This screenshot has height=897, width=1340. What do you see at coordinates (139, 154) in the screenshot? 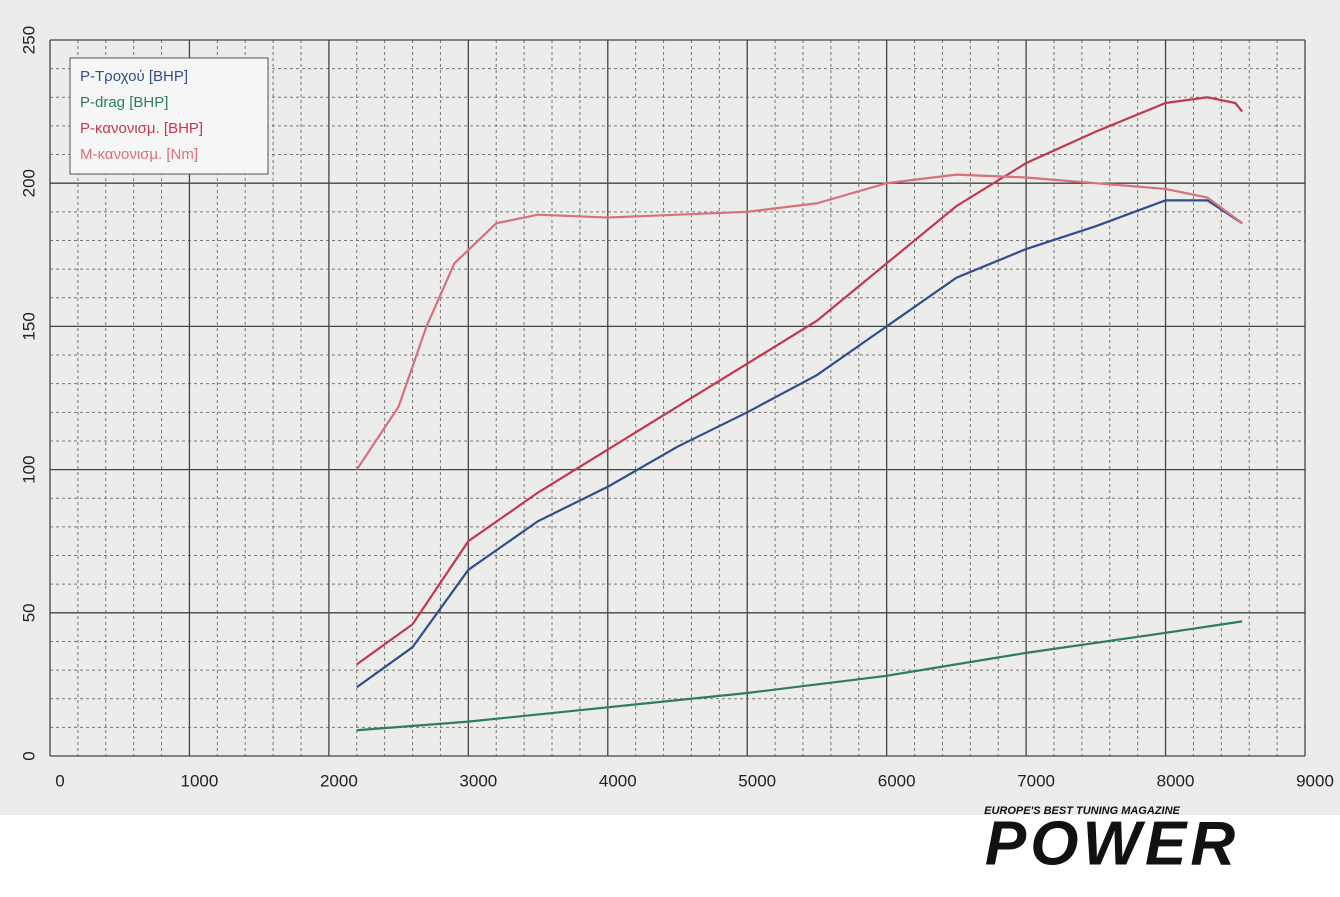
I see `legend-entry: M-κανονισμ. [Nm]` at bounding box center [139, 154].